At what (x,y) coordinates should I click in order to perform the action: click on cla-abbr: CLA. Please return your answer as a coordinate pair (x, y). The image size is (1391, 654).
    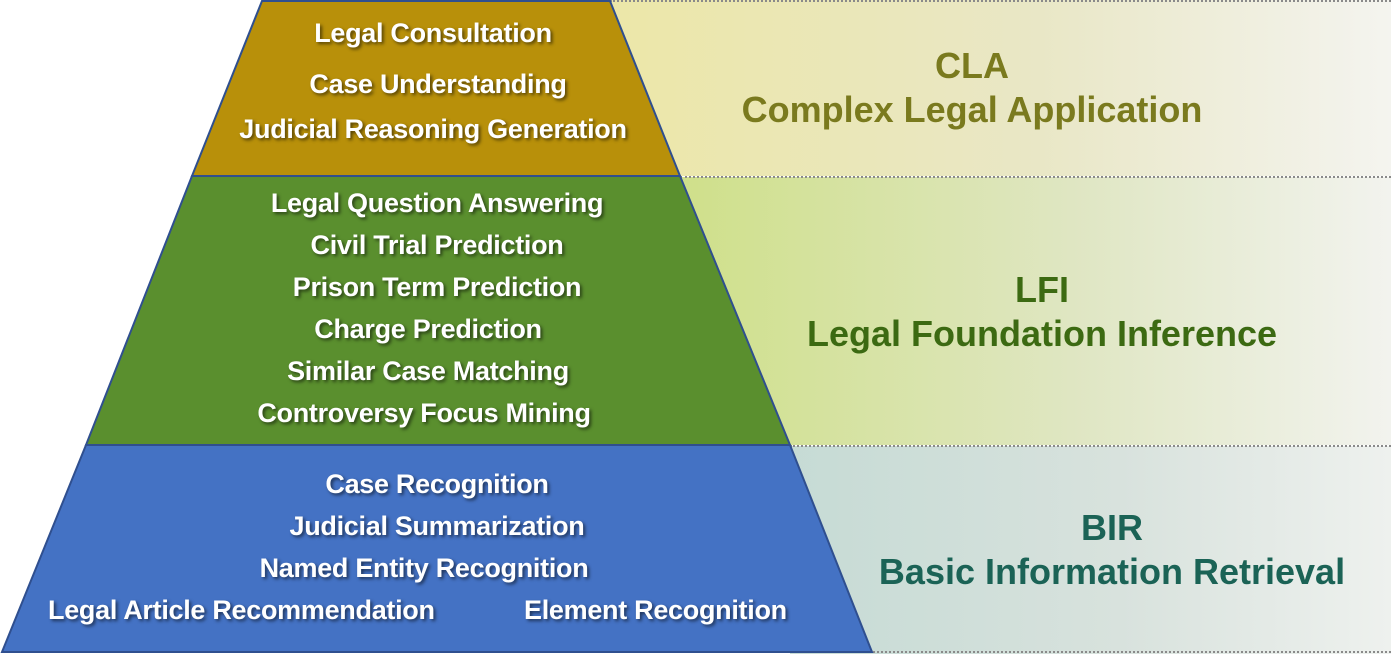
    Looking at the image, I should click on (971, 65).